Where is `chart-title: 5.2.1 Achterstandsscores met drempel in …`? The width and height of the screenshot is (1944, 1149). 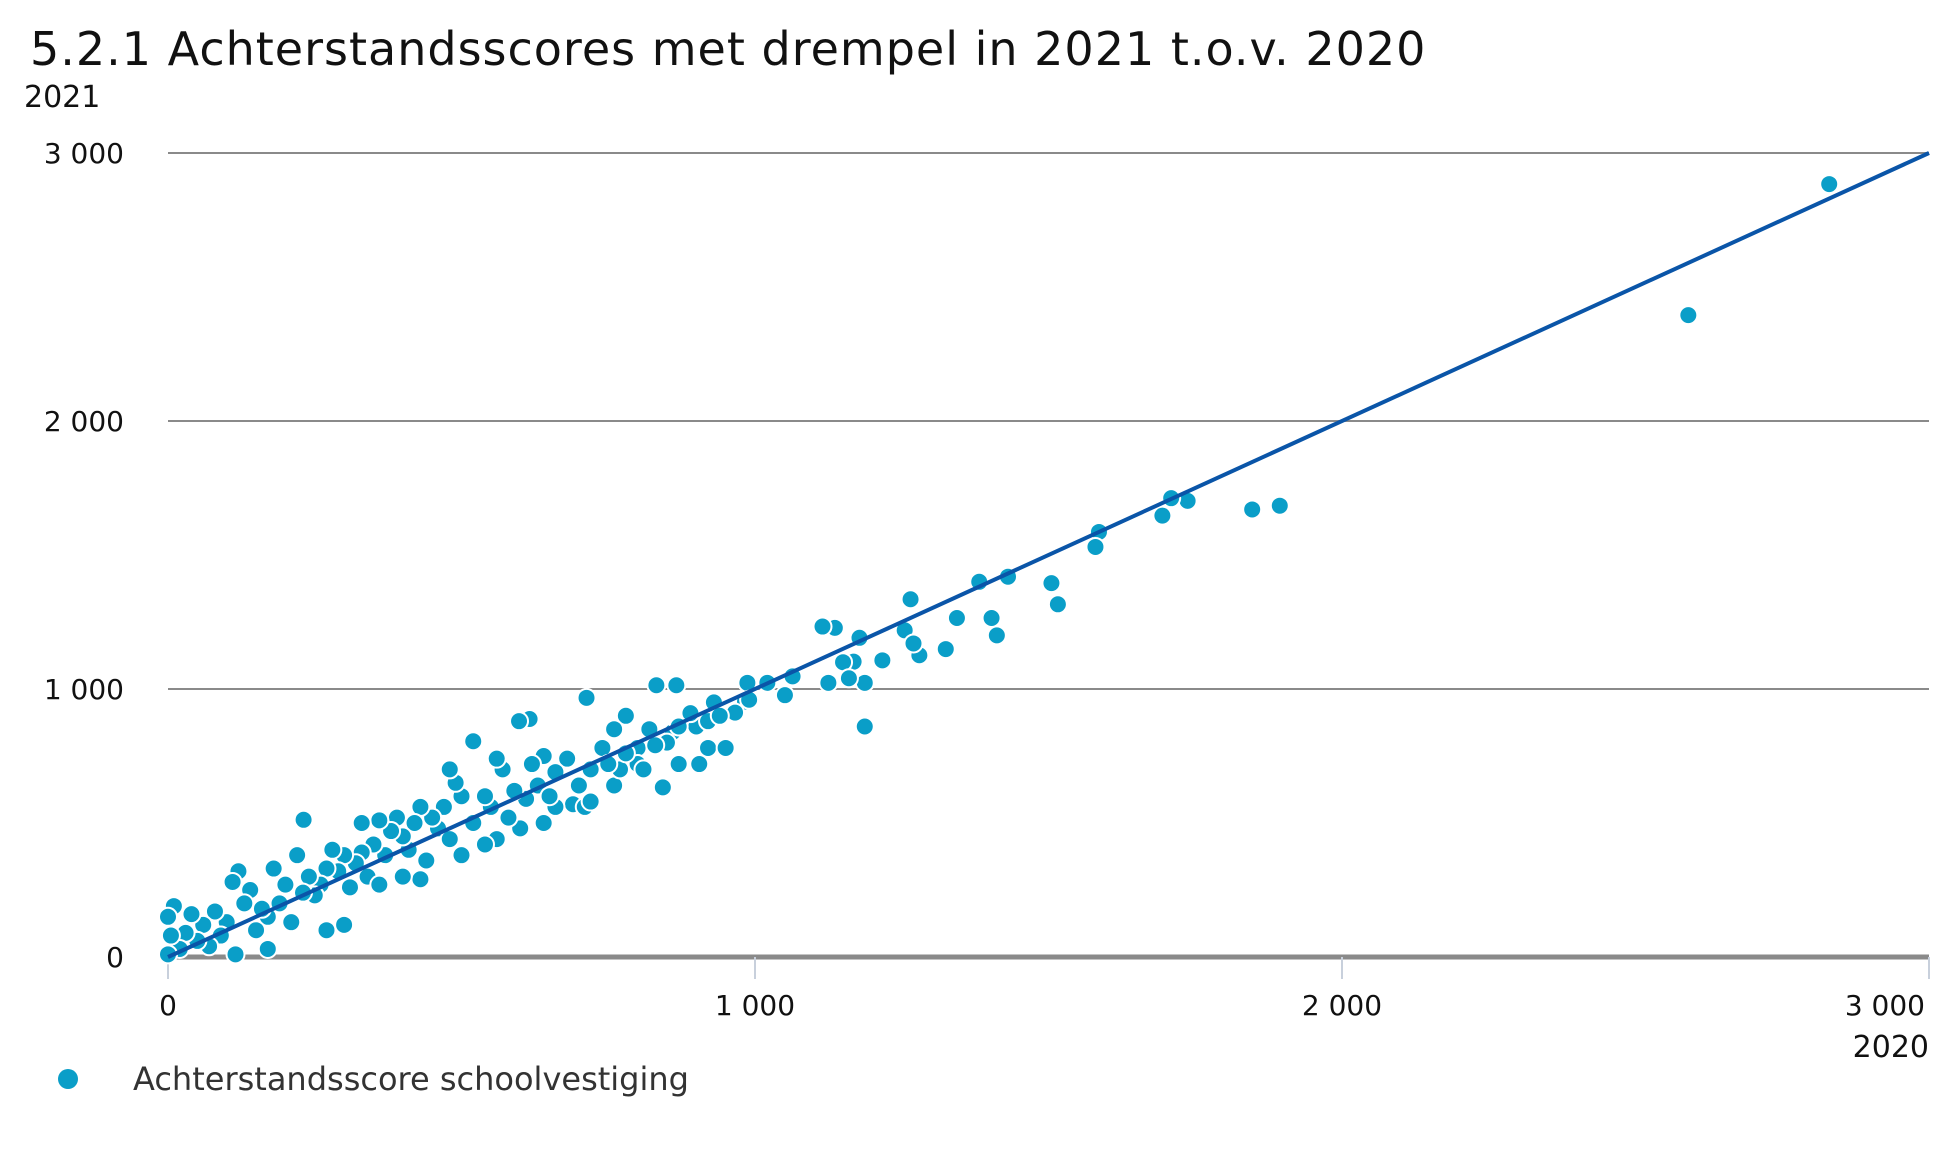
chart-title: 5.2.1 Achterstandsscores met drempel in … is located at coordinates (728, 49).